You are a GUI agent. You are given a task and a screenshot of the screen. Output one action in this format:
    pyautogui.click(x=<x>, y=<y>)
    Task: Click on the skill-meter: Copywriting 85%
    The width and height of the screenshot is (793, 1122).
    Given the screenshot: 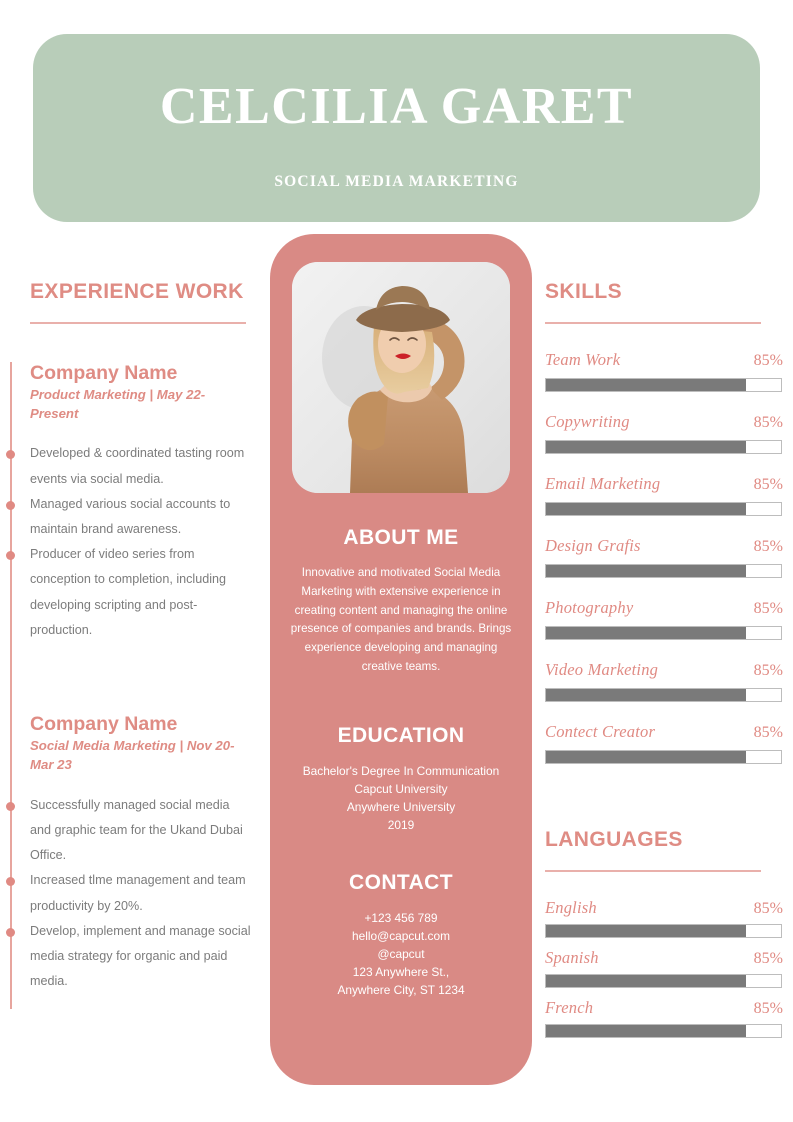 What is the action you would take?
    pyautogui.click(x=664, y=433)
    